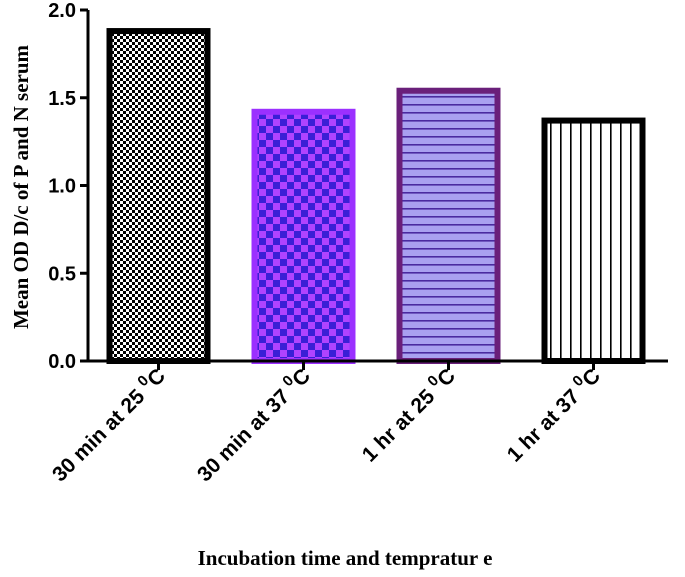  What do you see at coordinates (62, 274) in the screenshot?
I see `y-tick-label: 0.5` at bounding box center [62, 274].